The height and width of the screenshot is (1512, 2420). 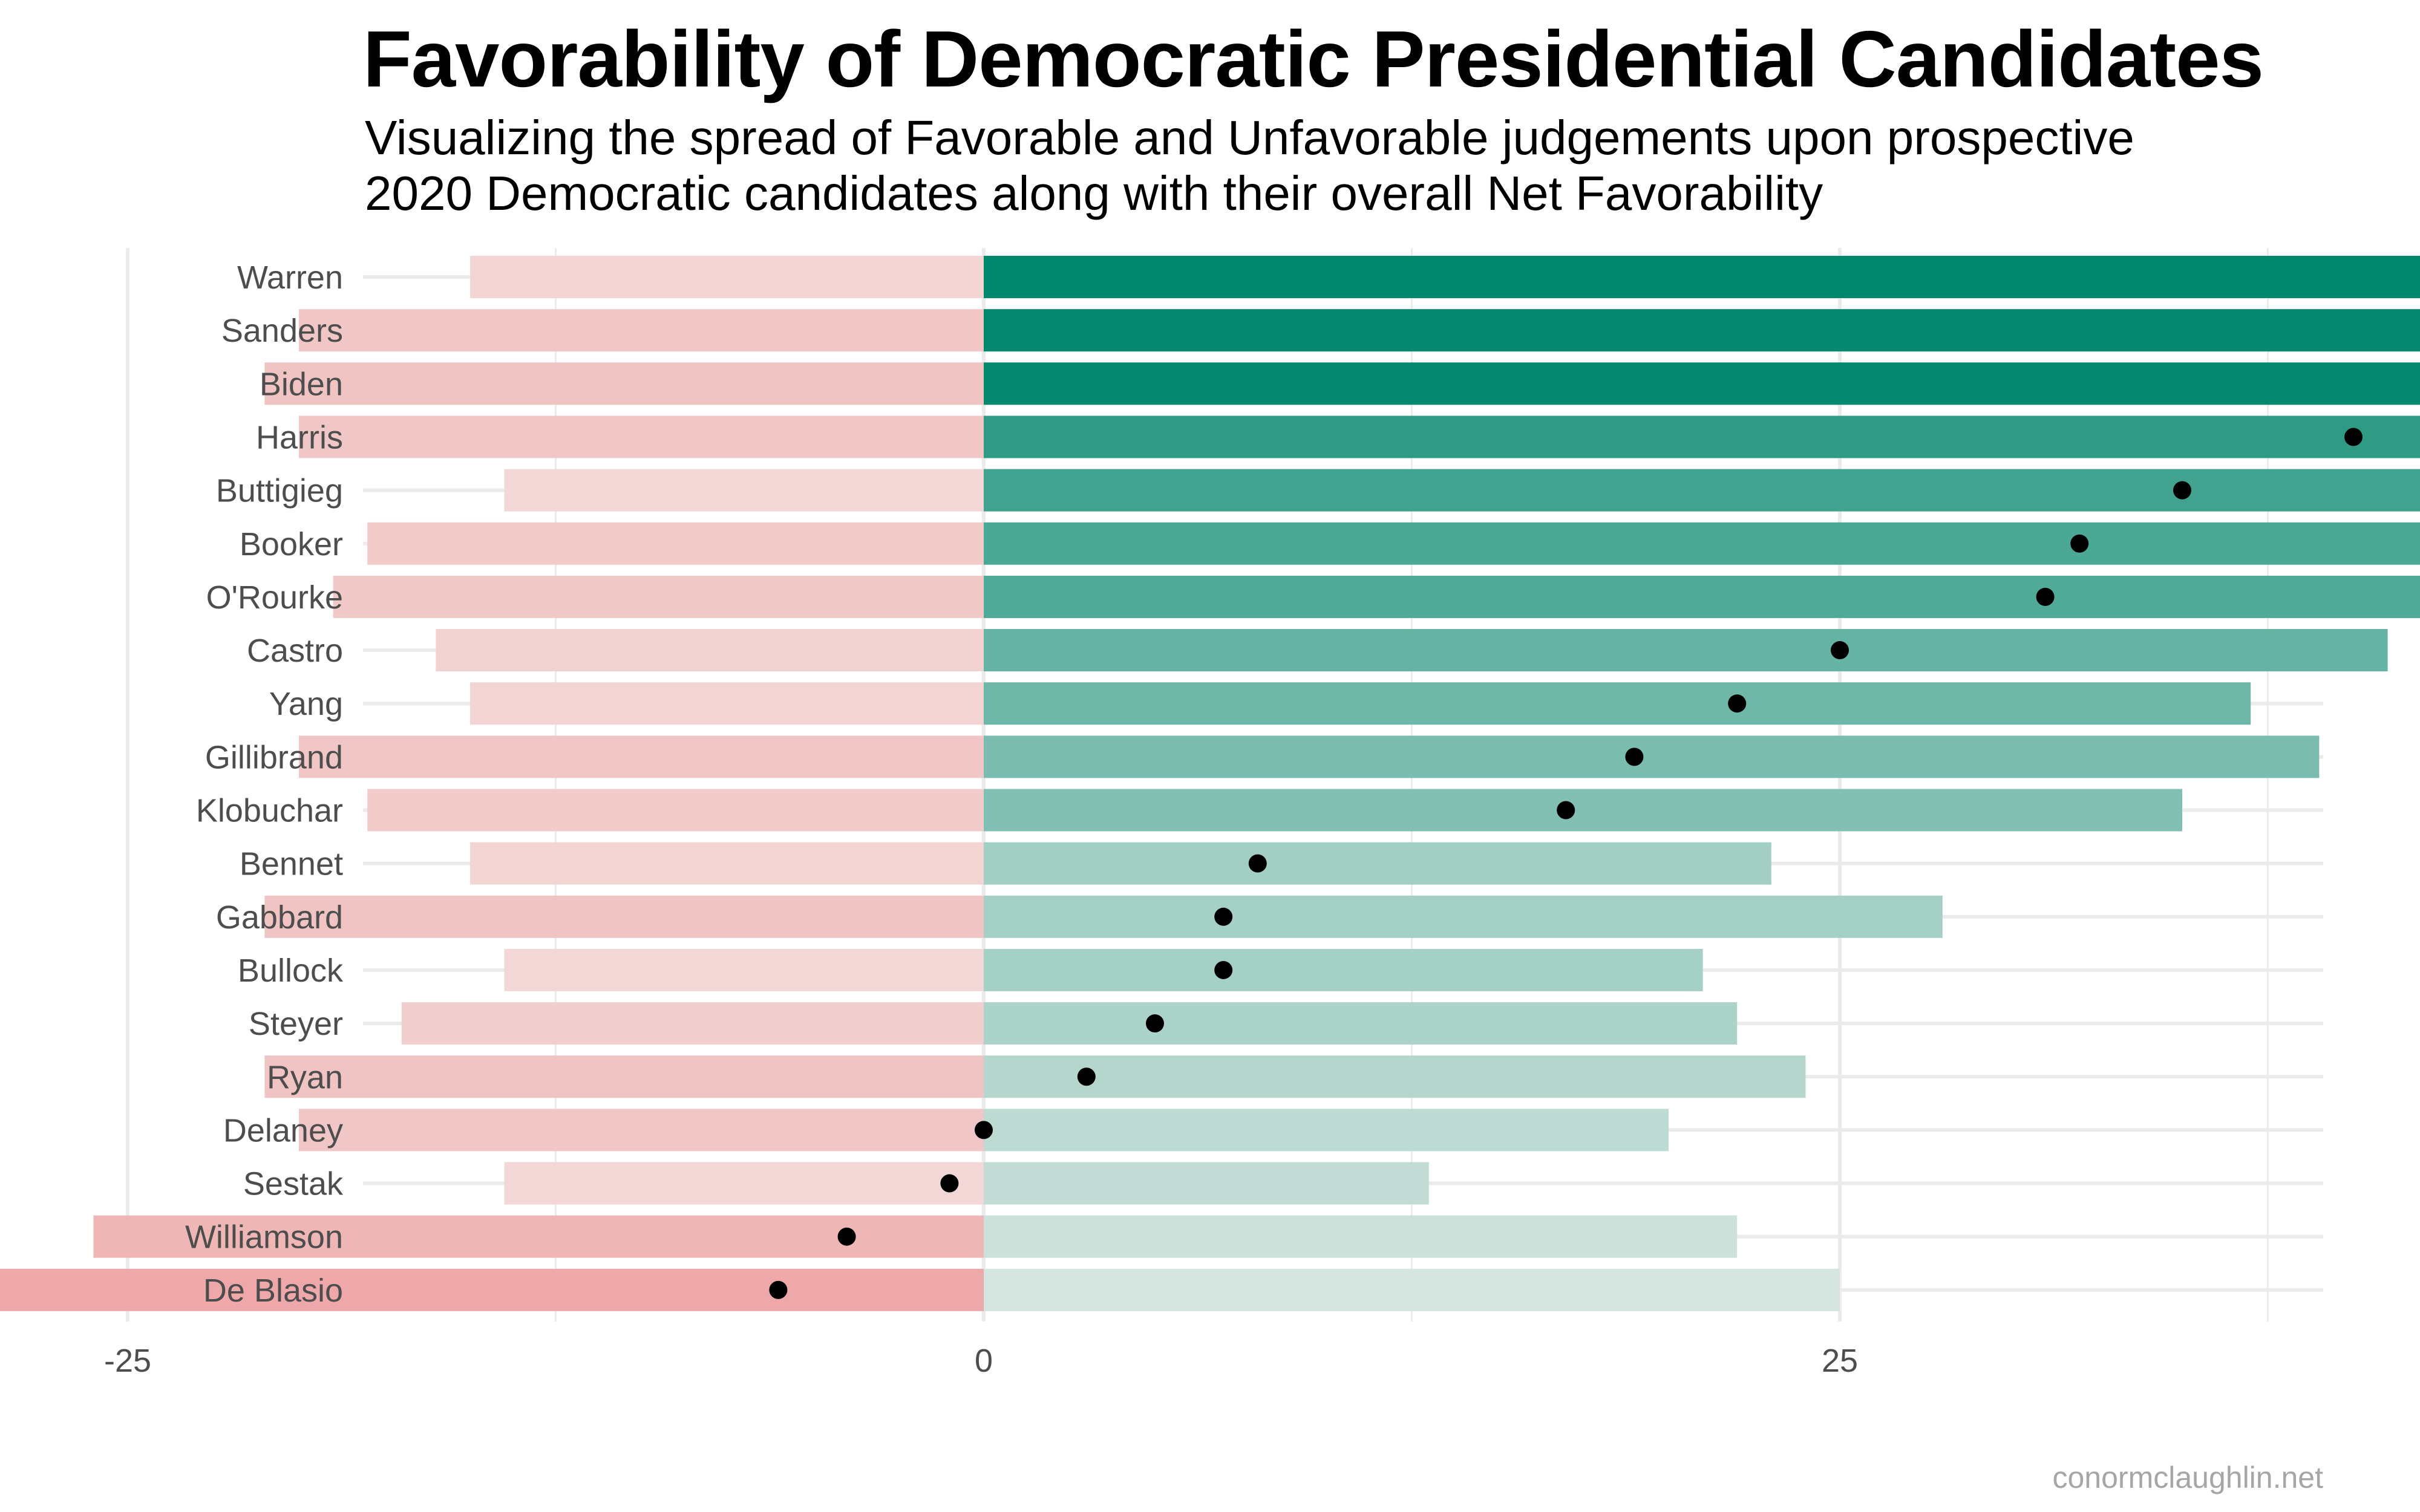 I want to click on candidate-label: Steyer, so click(x=296, y=1024).